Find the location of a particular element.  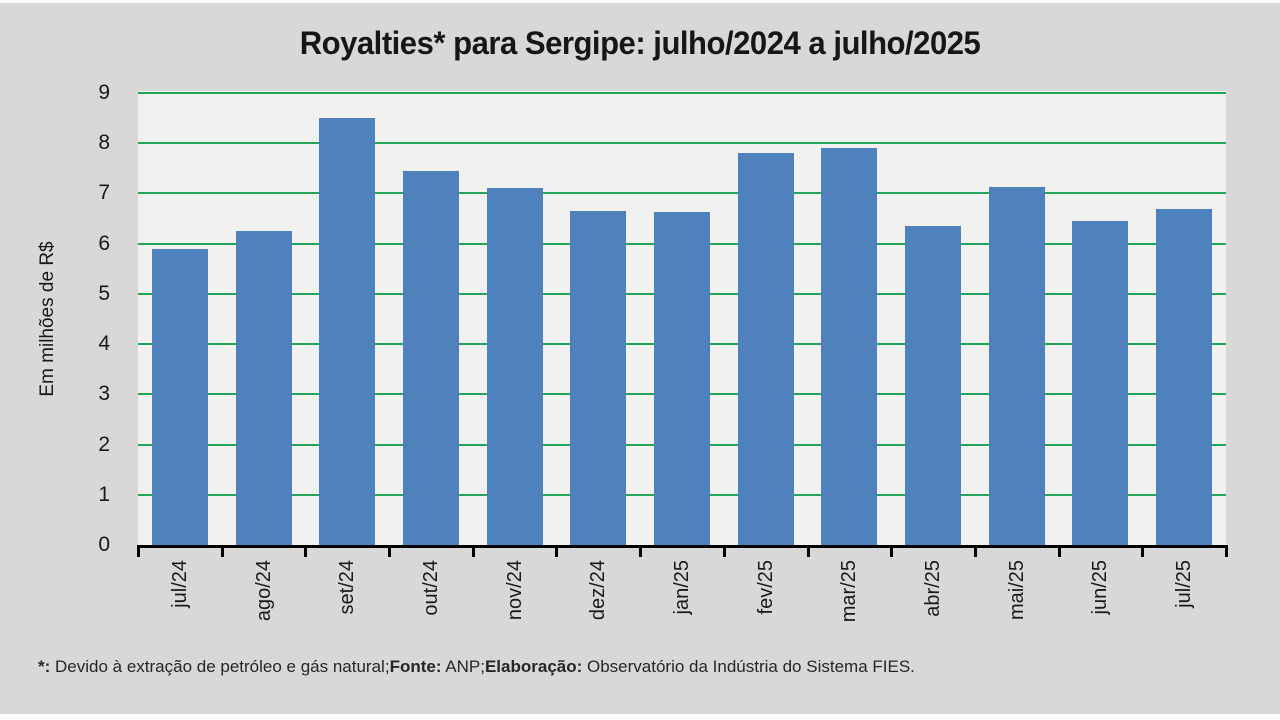

x-category-label: jul/25 is located at coordinates (1184, 584).